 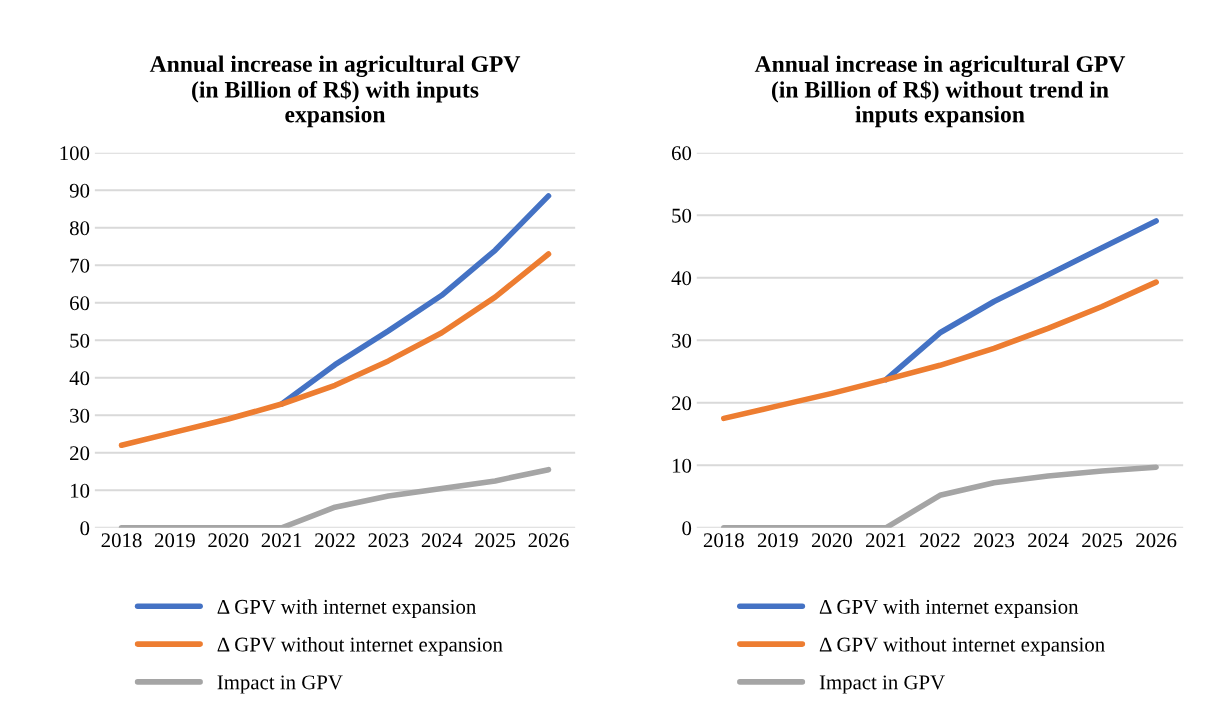 I want to click on y-tick-label: 70, so click(x=80, y=265).